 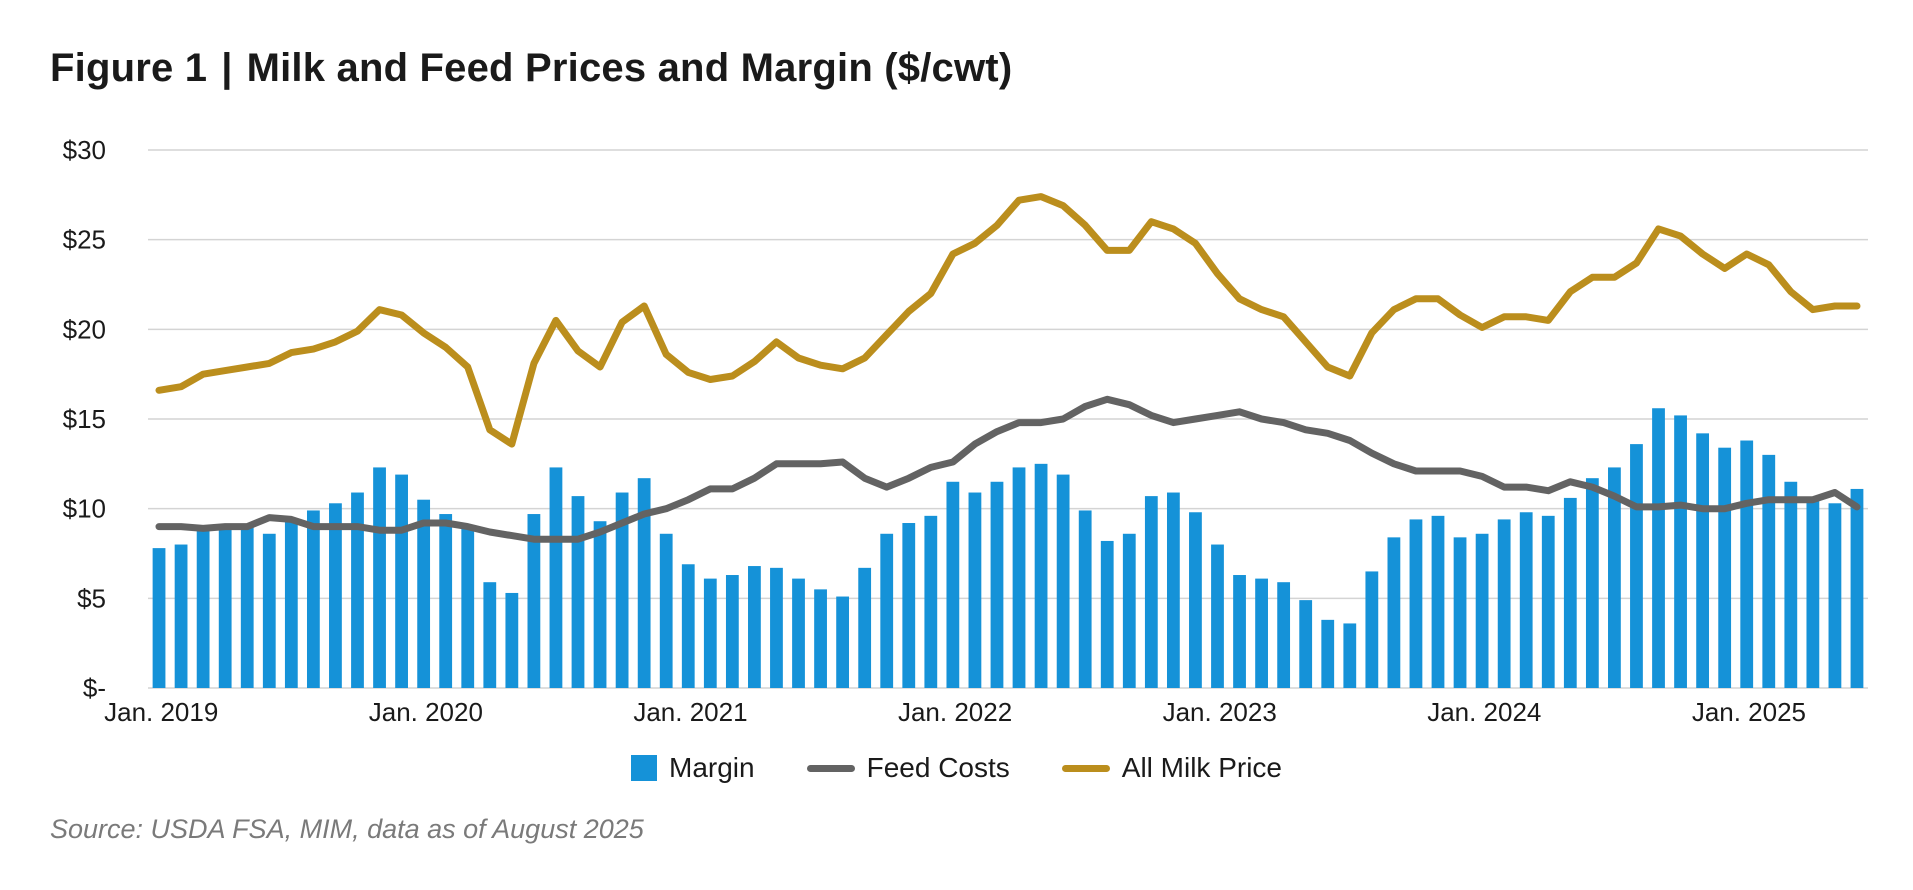 What do you see at coordinates (426, 712) in the screenshot?
I see `x-tick-label: Jan. 2020` at bounding box center [426, 712].